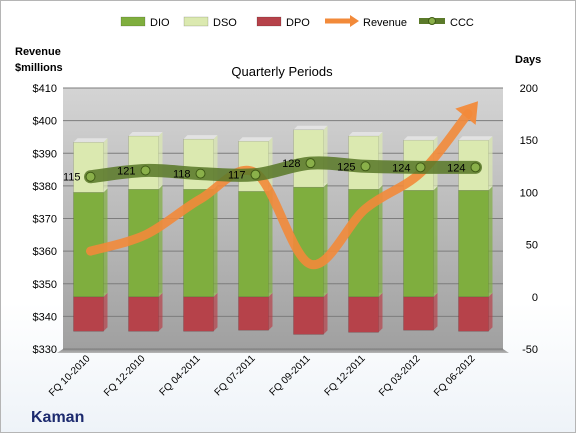 The height and width of the screenshot is (437, 576). What do you see at coordinates (528, 60) in the screenshot?
I see `right-axis-title: Days` at bounding box center [528, 60].